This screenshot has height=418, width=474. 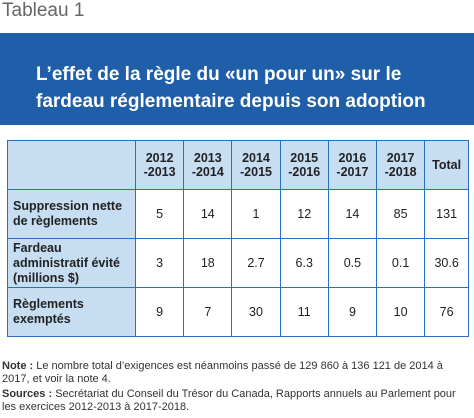 I want to click on sources-label: Sources :, so click(x=27, y=394).